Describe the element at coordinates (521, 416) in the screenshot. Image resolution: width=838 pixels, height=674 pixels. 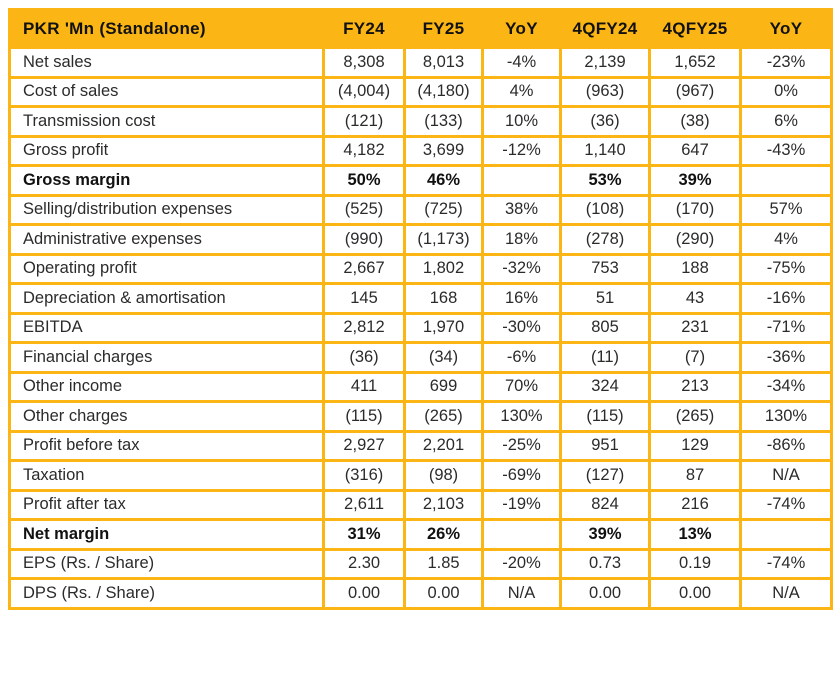
I see `value-cell: 130%` at that location.